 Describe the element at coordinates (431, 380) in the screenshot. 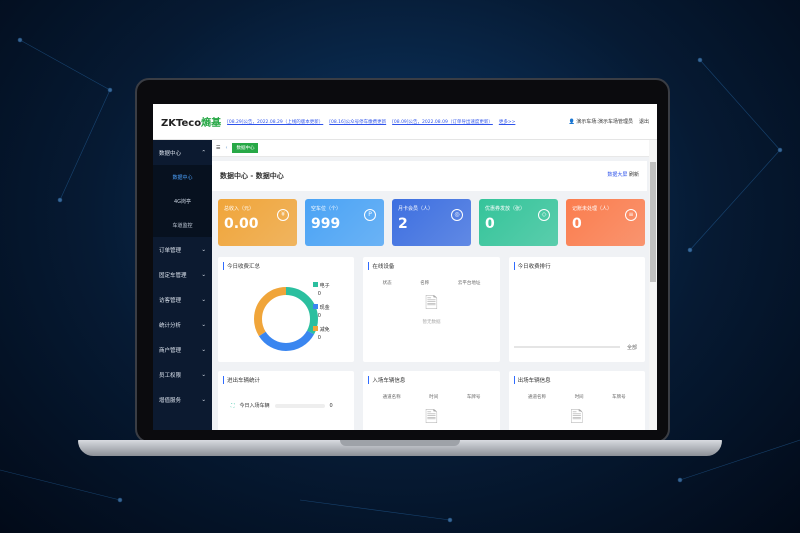

I see `panel-title: 入场车辆信息` at that location.